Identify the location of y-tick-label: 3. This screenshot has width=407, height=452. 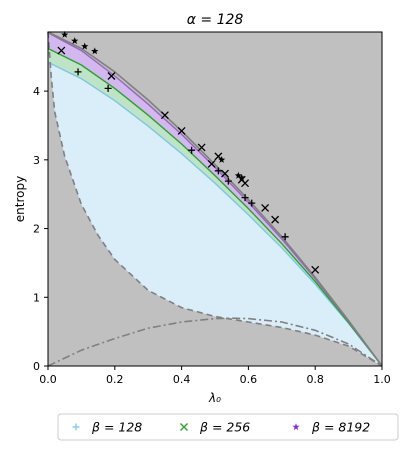
(36, 160).